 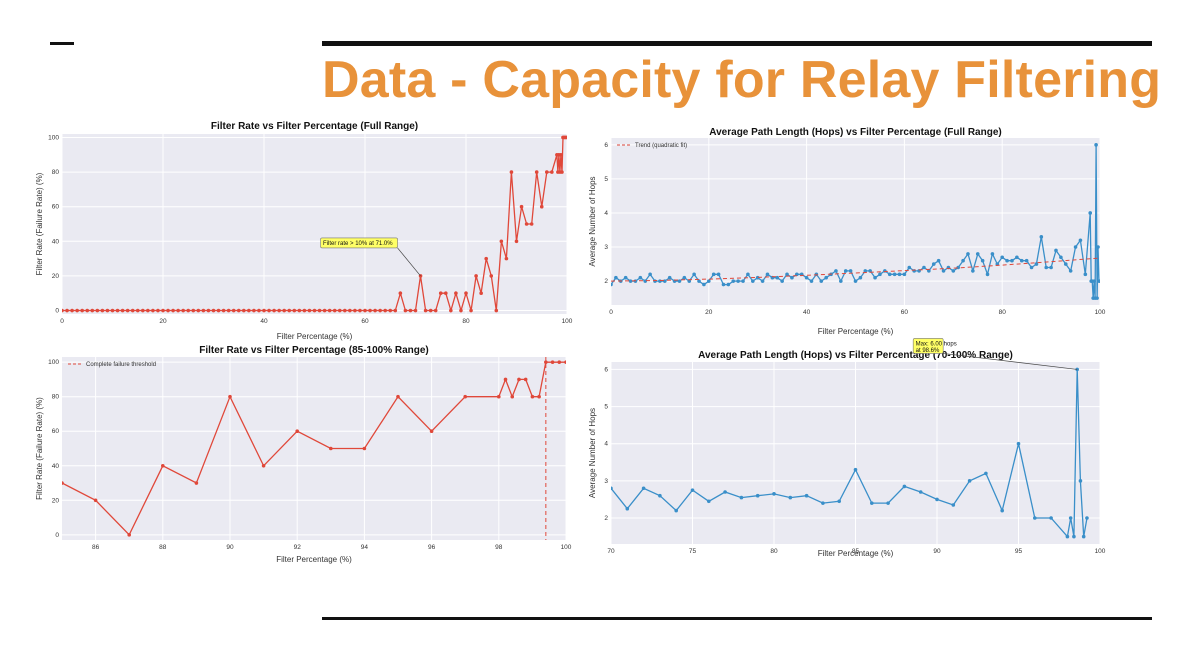 What do you see at coordinates (365, 321) in the screenshot?
I see `x-tick-label: 60` at bounding box center [365, 321].